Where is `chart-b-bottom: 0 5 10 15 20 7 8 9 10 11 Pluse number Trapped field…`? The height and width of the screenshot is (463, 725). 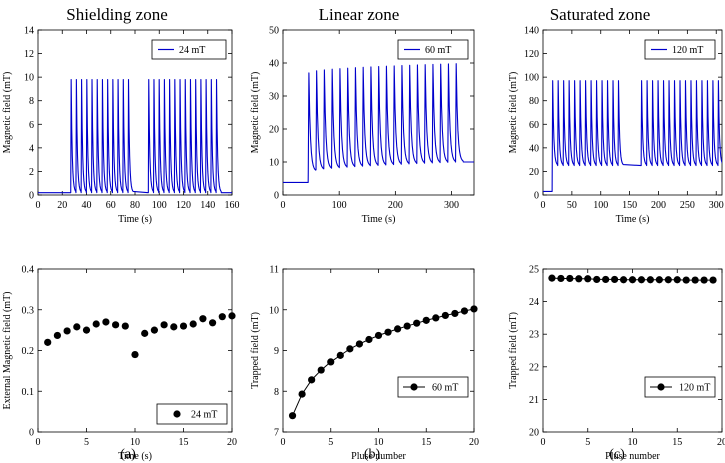
chart-b-bottom: 0 5 10 15 20 7 8 9 10 11 Pluse number Trapped field… is located at coordinates (364, 364).